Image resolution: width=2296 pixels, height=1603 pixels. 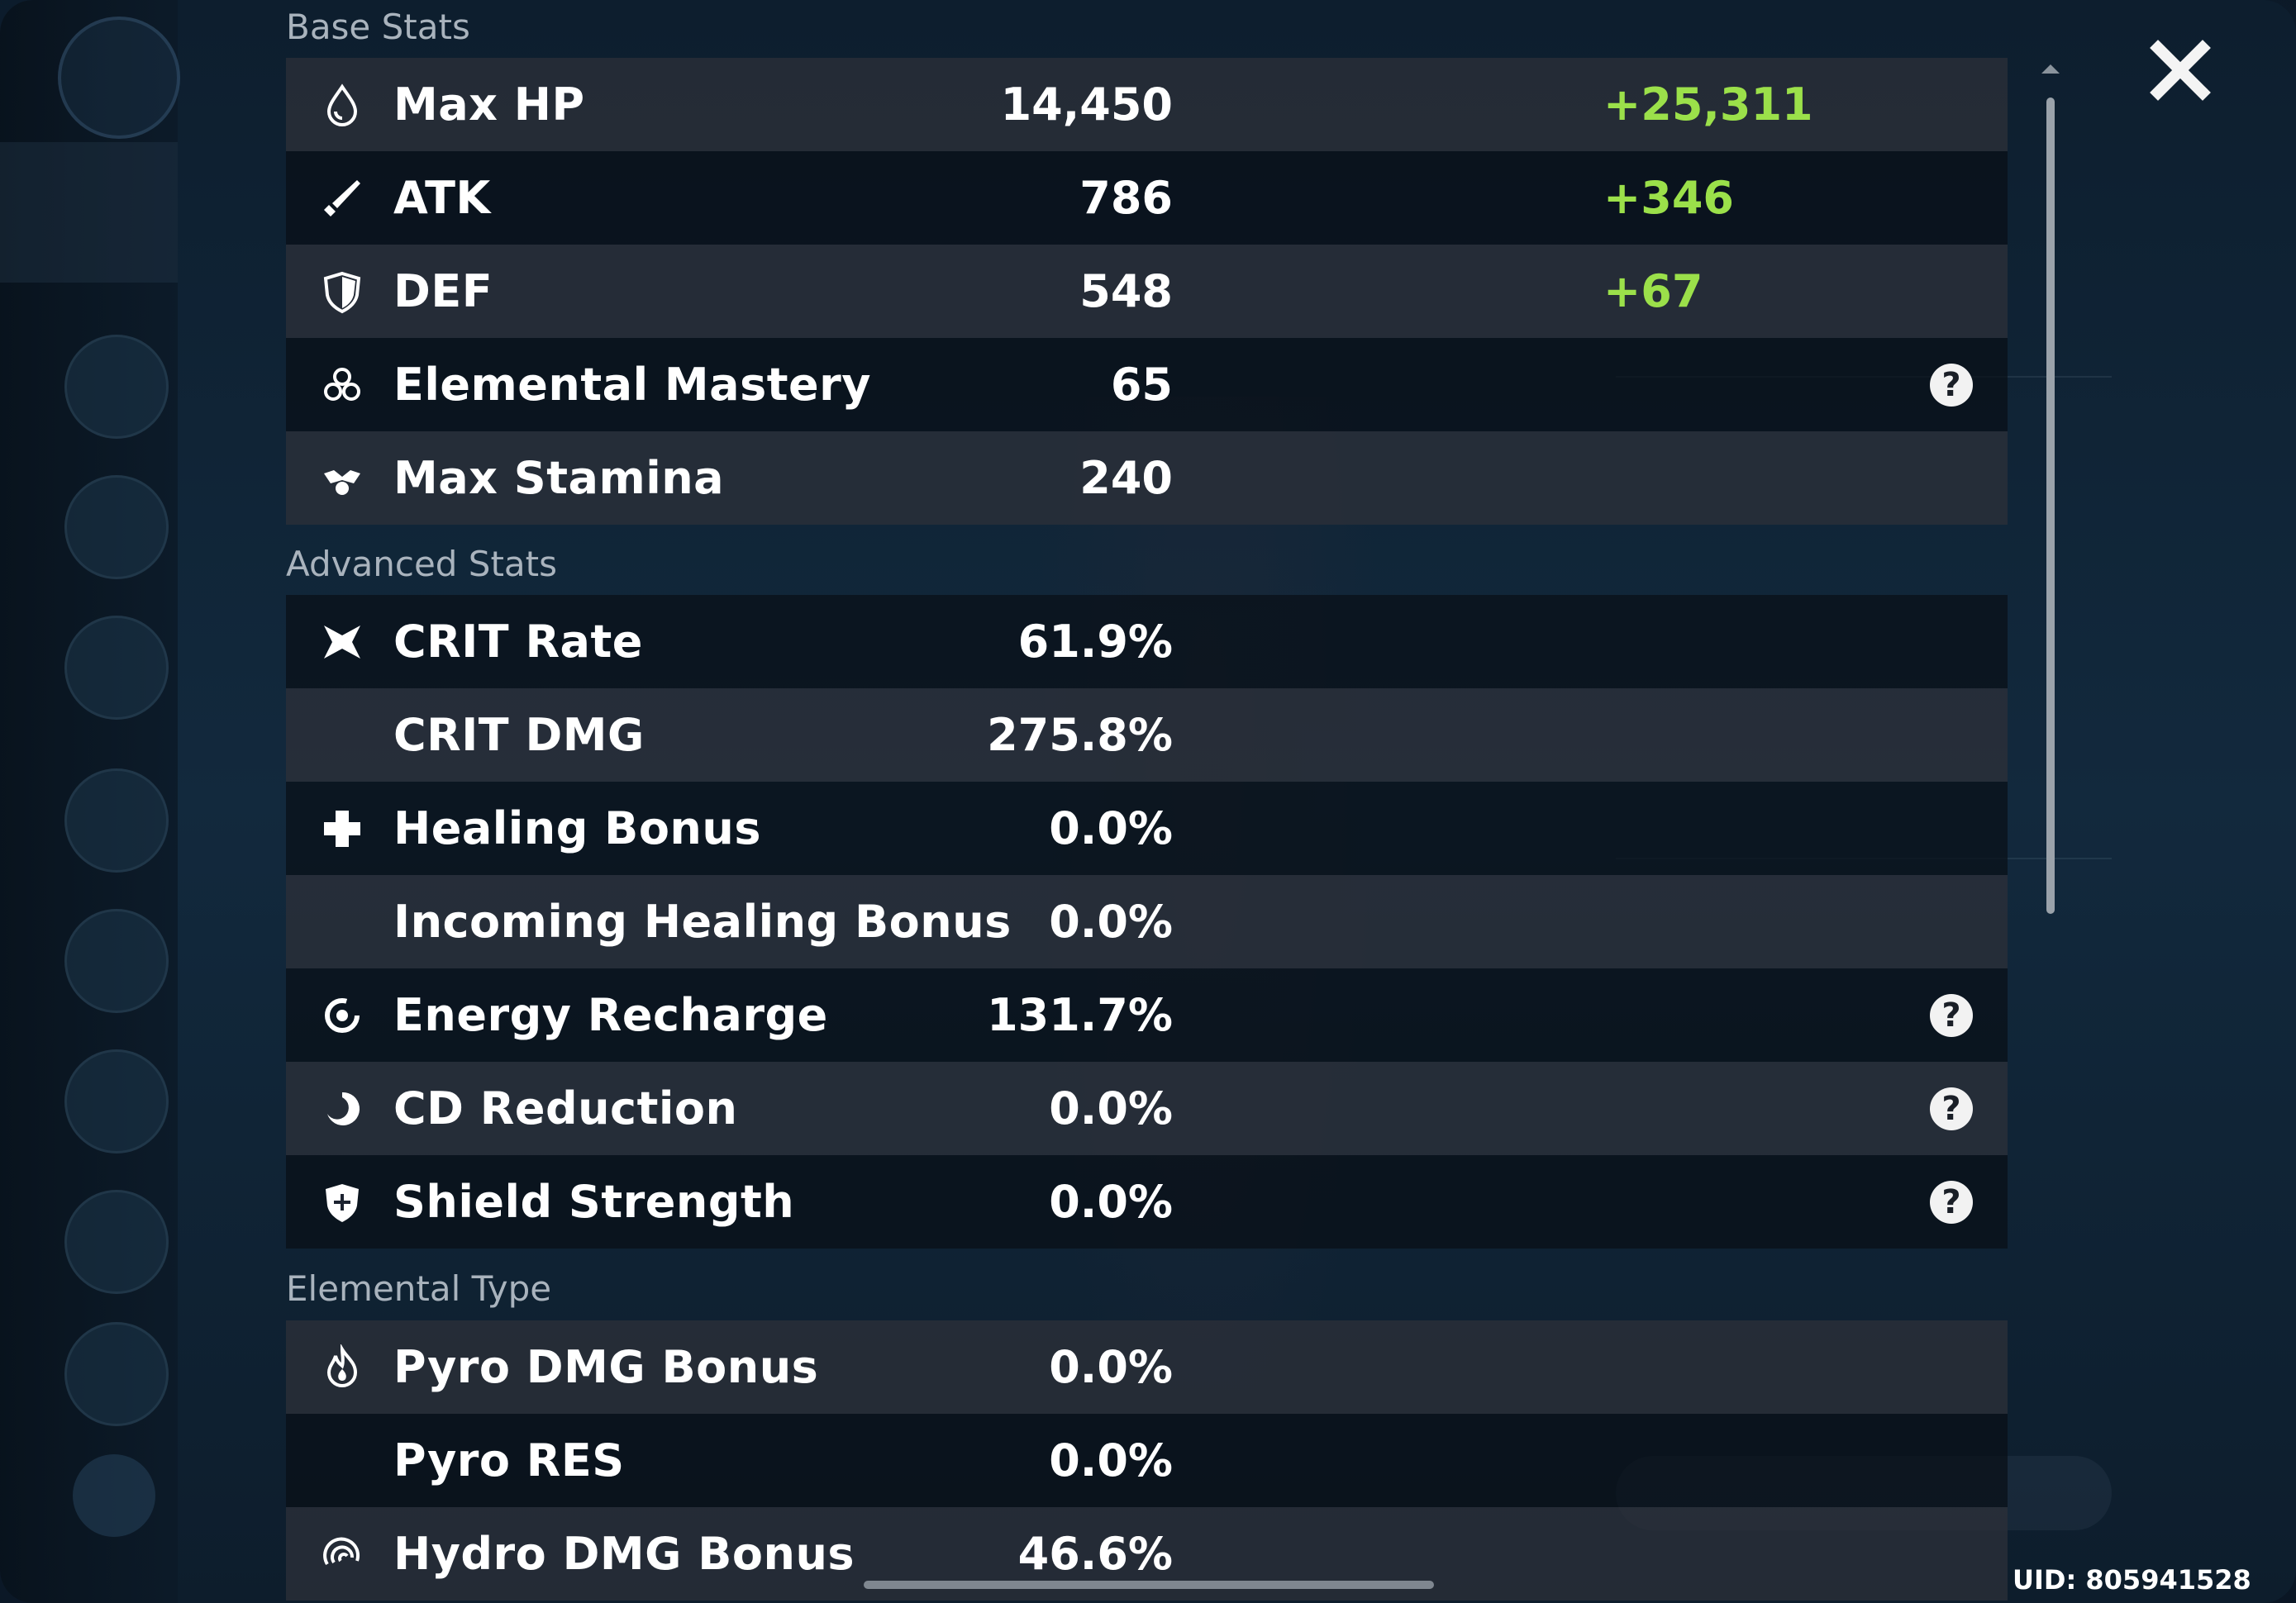 What do you see at coordinates (1126, 198) in the screenshot?
I see `stat-value: 786` at bounding box center [1126, 198].